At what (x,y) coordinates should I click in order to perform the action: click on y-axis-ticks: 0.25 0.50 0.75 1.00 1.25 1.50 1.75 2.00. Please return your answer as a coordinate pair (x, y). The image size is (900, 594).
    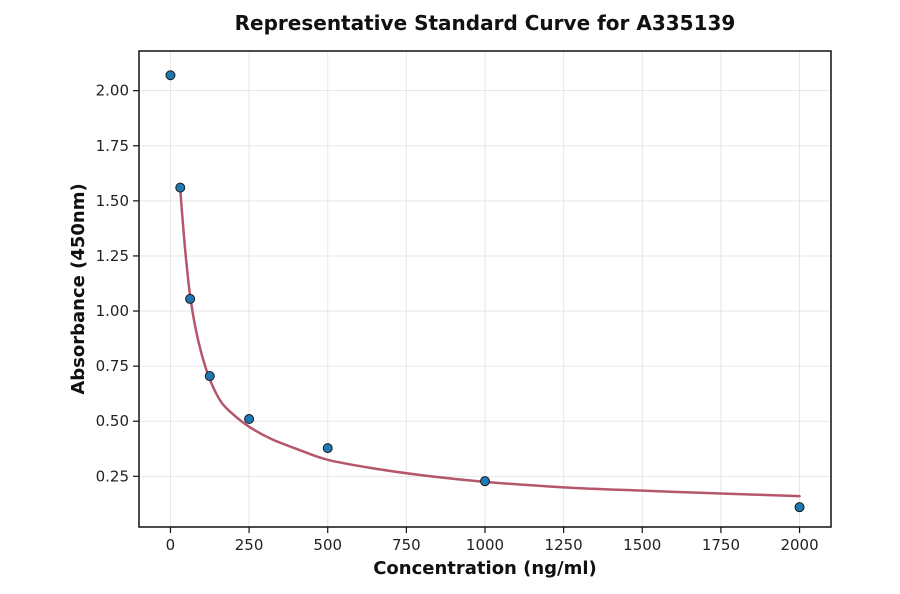
    Looking at the image, I should click on (117, 283).